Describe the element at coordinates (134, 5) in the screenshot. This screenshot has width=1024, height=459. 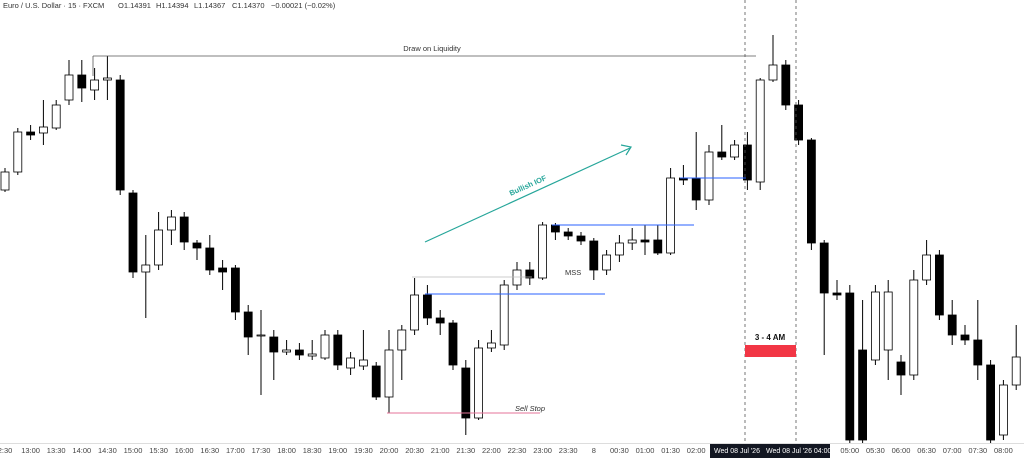
I see `ohlc-open: O1.14391` at that location.